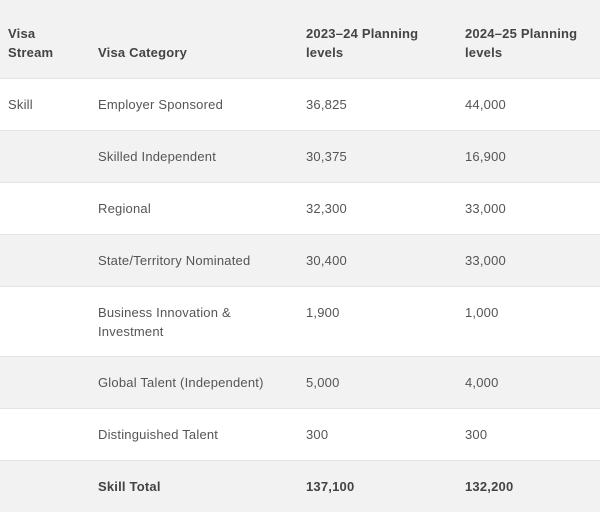 The width and height of the screenshot is (600, 512). Describe the element at coordinates (485, 156) in the screenshot. I see `cell-level-2024: 16,900` at that location.